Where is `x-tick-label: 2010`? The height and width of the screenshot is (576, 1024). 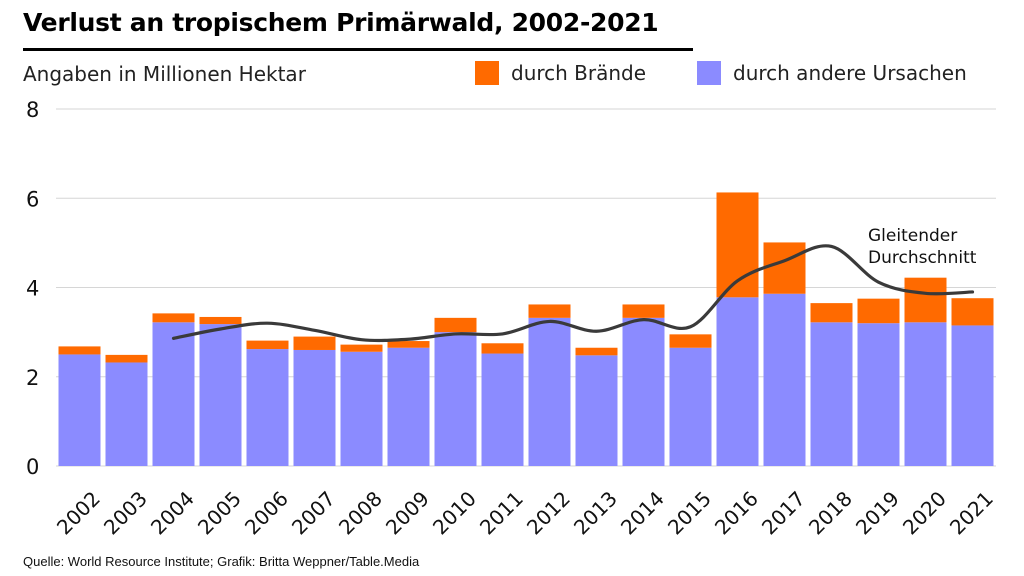
x-tick-label: 2010 is located at coordinates (454, 512).